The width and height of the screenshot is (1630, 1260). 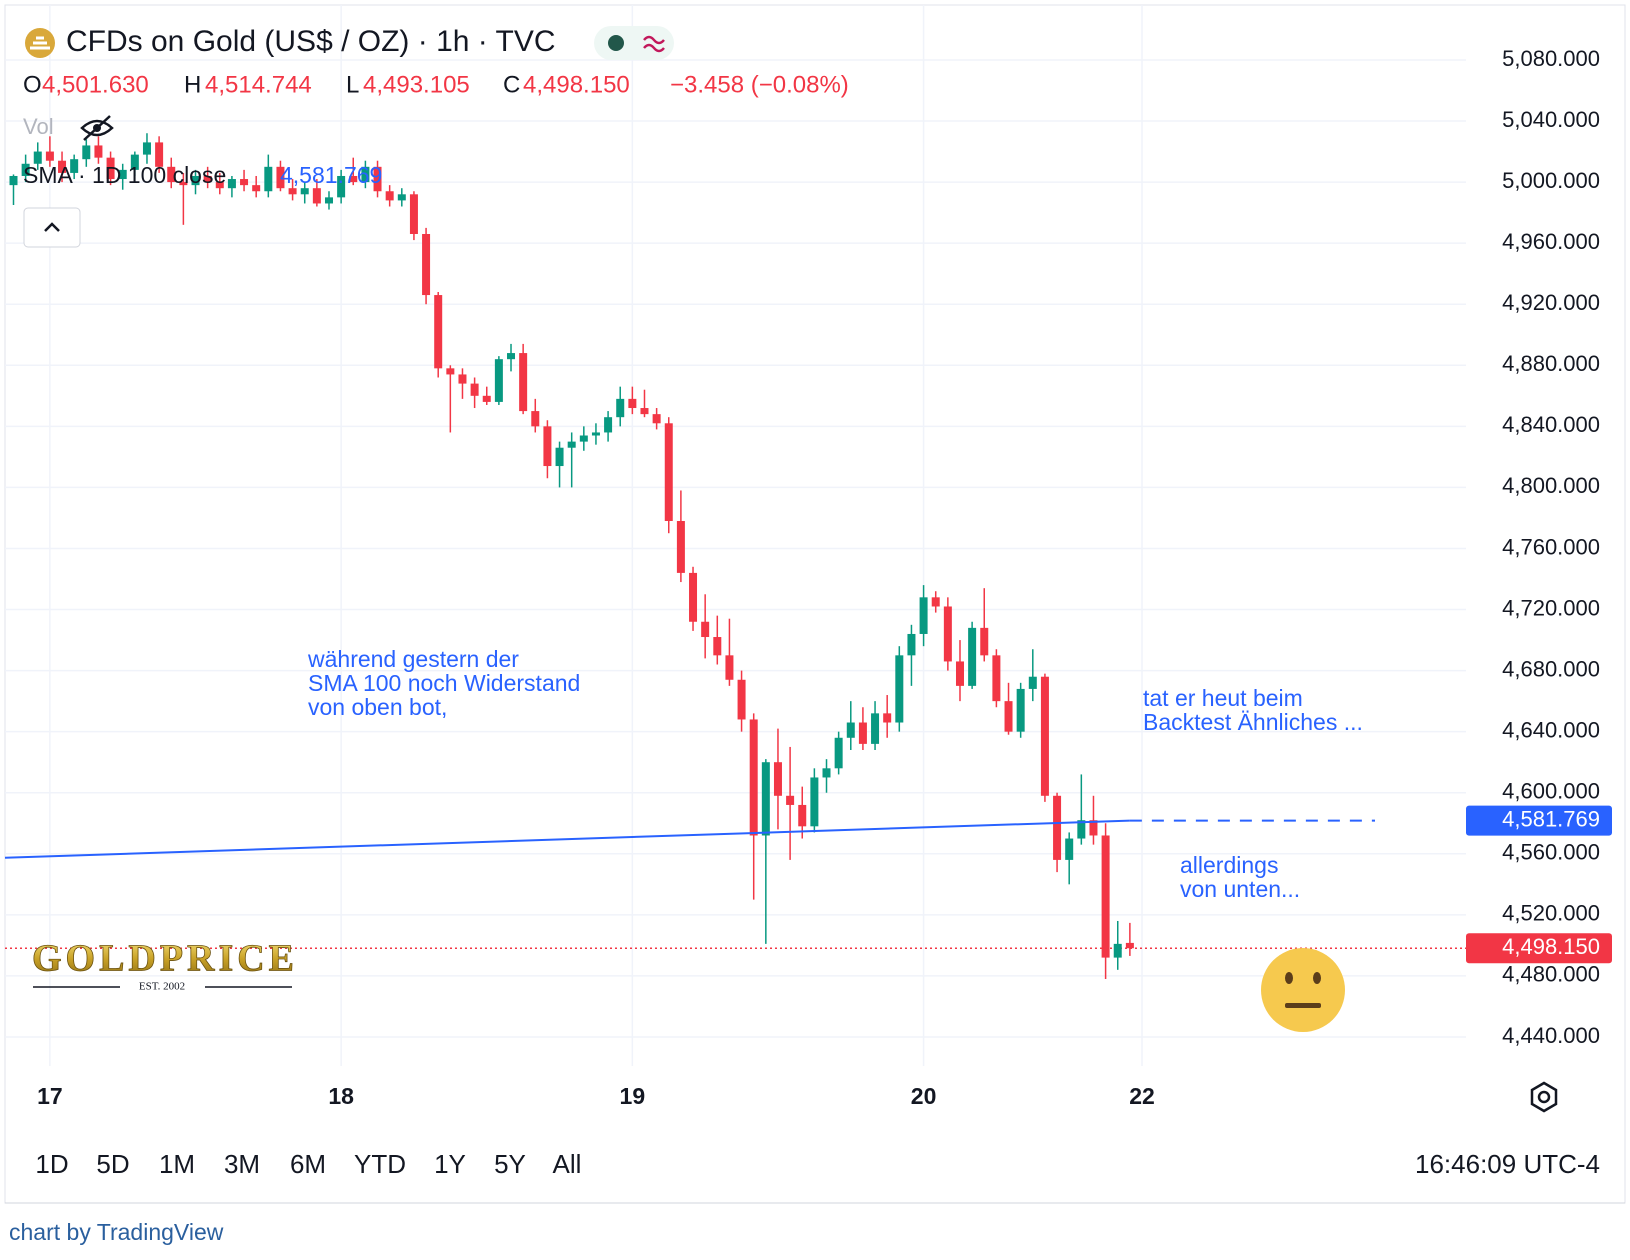 What do you see at coordinates (1551, 363) in the screenshot?
I see `y-tick-label: 4,880.000` at bounding box center [1551, 363].